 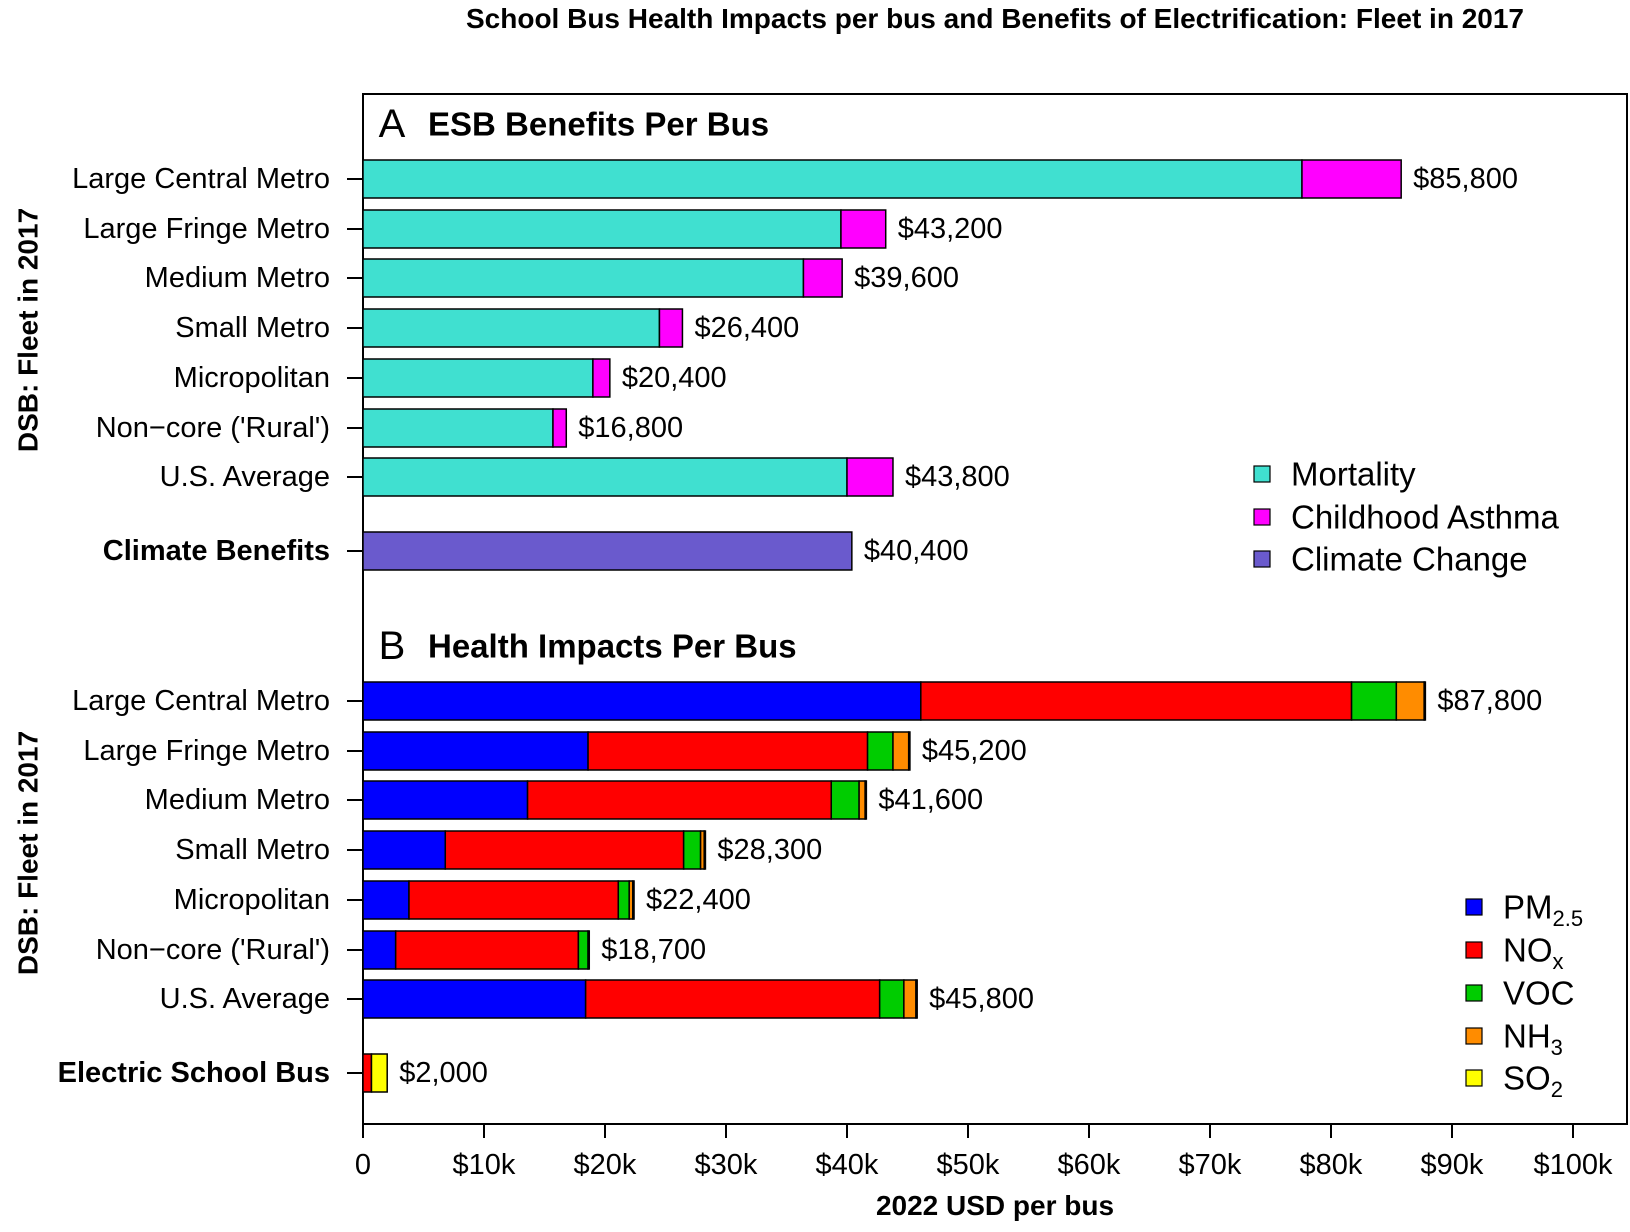 I want to click on x-tick-label: 0, so click(x=363, y=1165).